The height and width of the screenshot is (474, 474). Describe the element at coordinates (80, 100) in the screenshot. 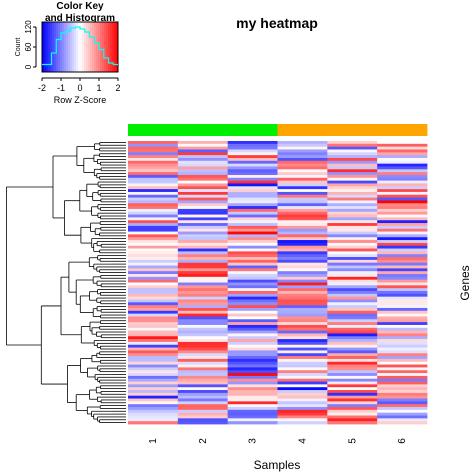

I see `color-key-xlabel: Row Z-Score` at that location.